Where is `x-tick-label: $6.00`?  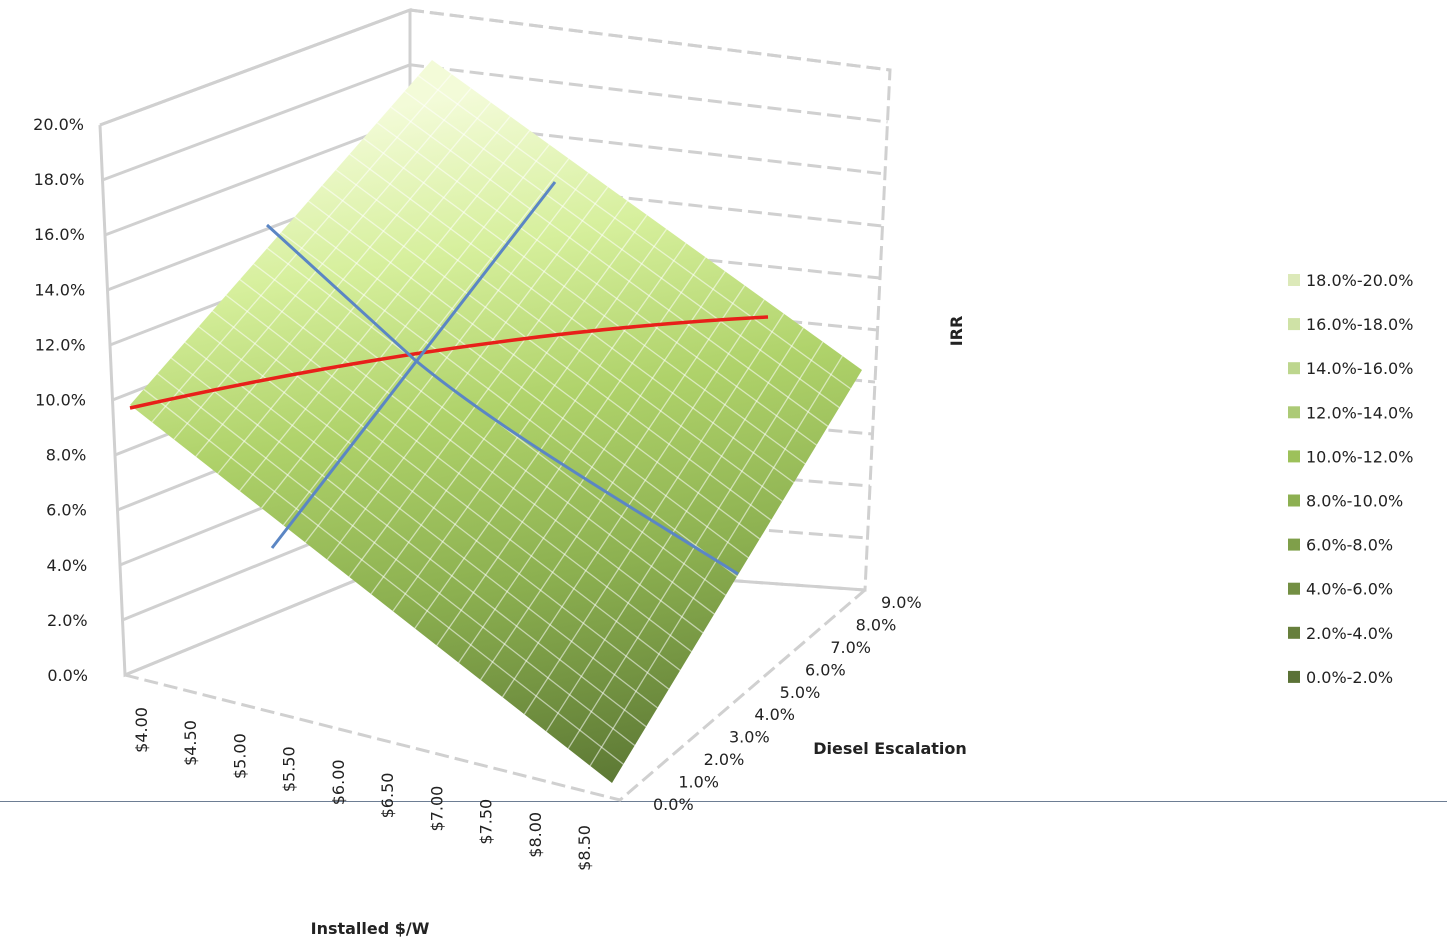 x-tick-label: $6.00 is located at coordinates (338, 782).